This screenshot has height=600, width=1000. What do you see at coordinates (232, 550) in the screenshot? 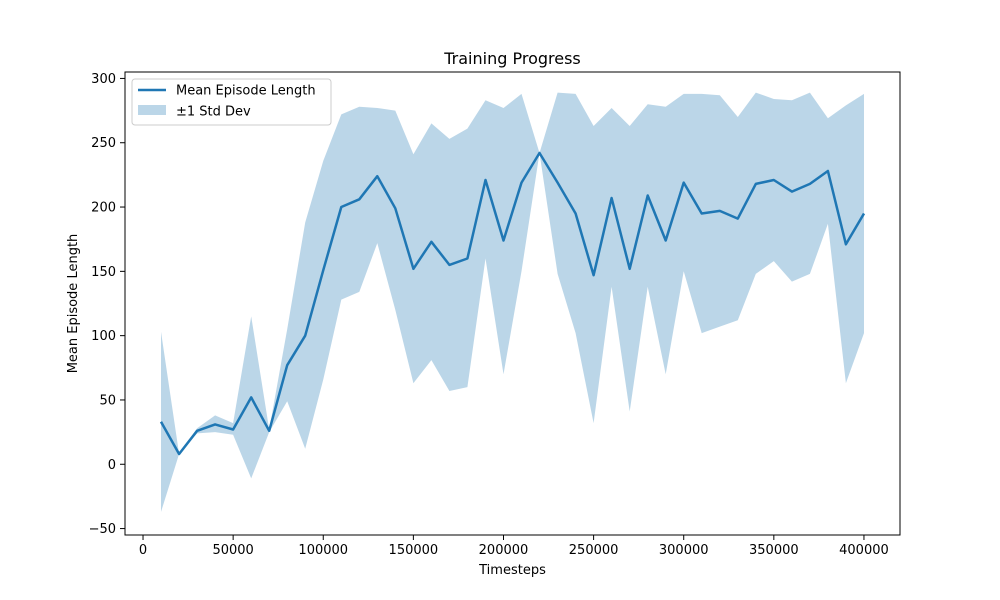
I see `x-tick-label: 50000` at bounding box center [232, 550].